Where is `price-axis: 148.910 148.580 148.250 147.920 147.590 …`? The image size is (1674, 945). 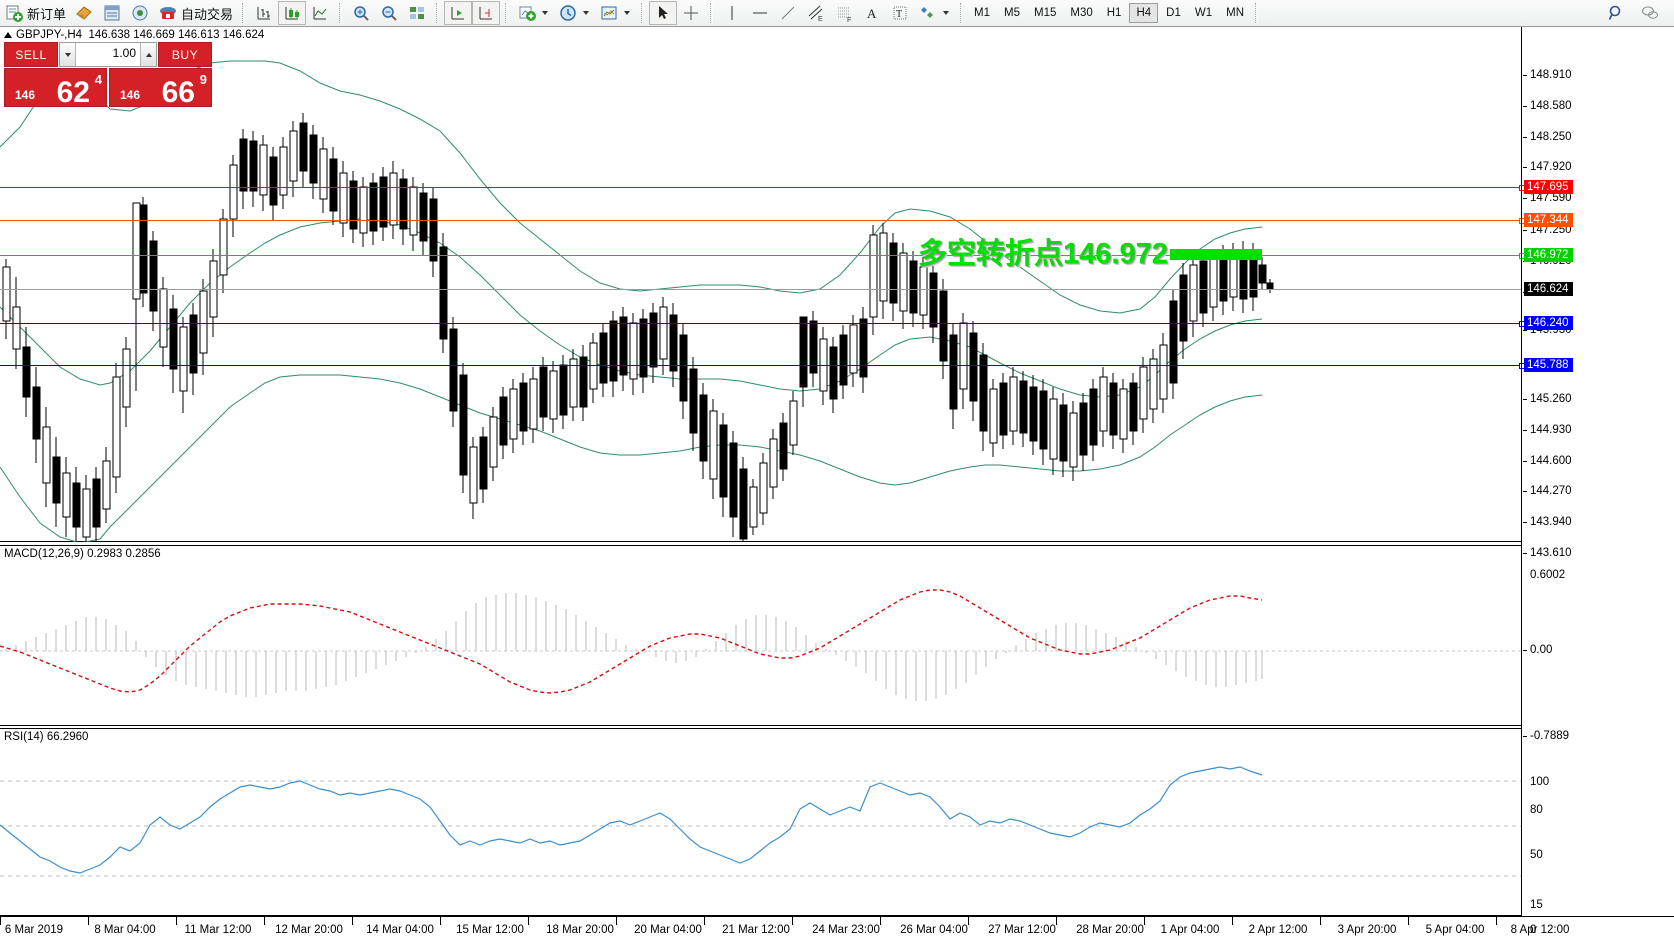
price-axis: 148.910 148.580 148.250 147.920 147.590 … is located at coordinates (1597, 481).